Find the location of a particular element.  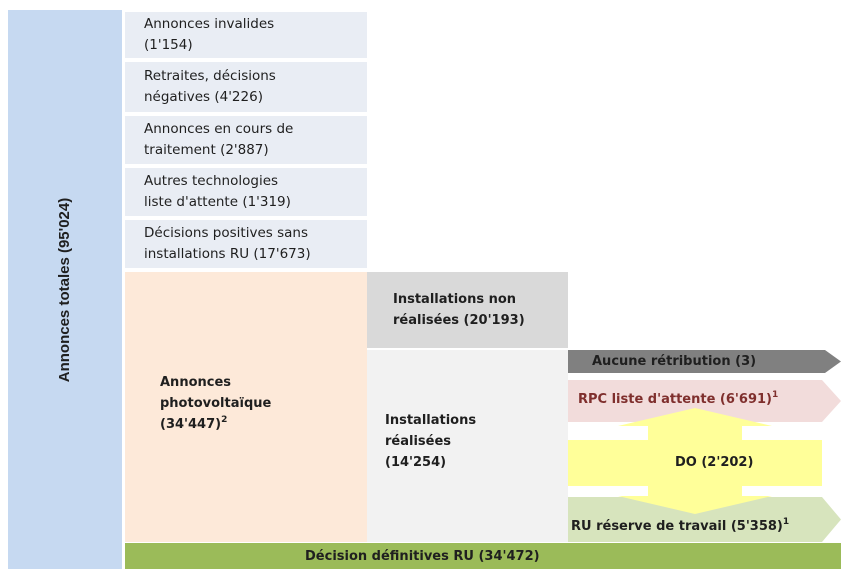

text: réalisées is located at coordinates (418, 441).